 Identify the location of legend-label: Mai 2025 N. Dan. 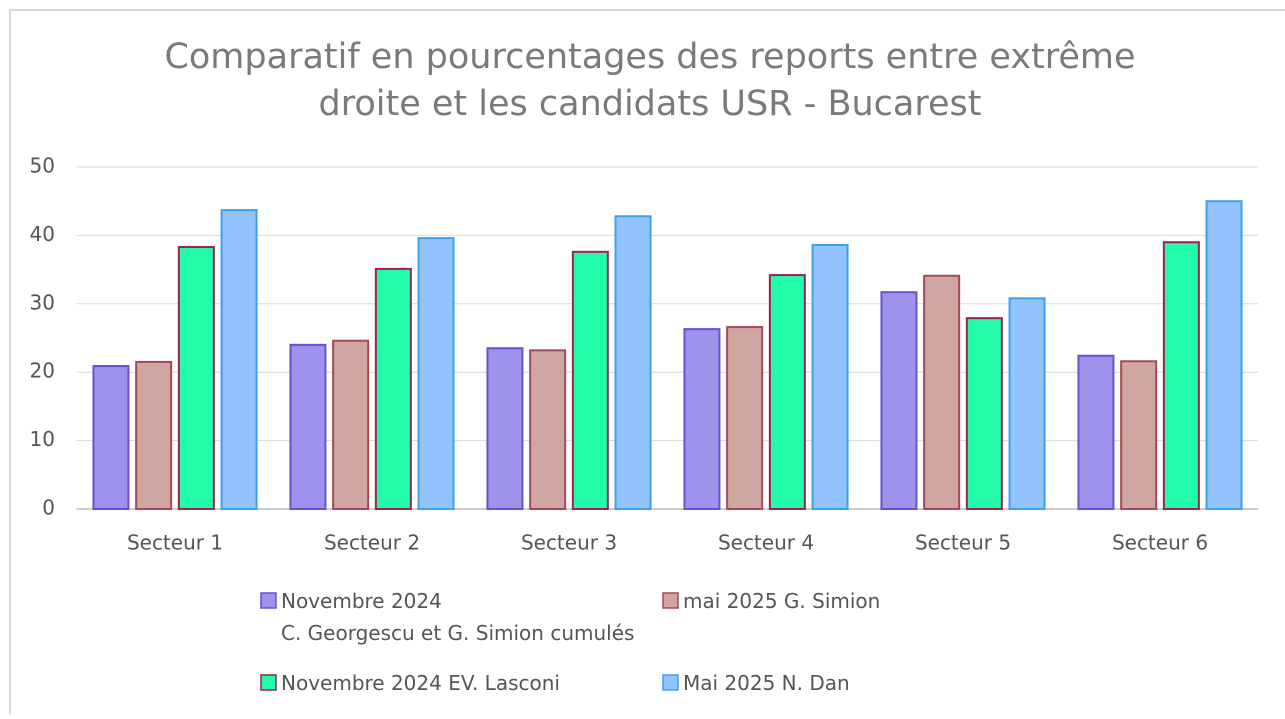
(766, 683).